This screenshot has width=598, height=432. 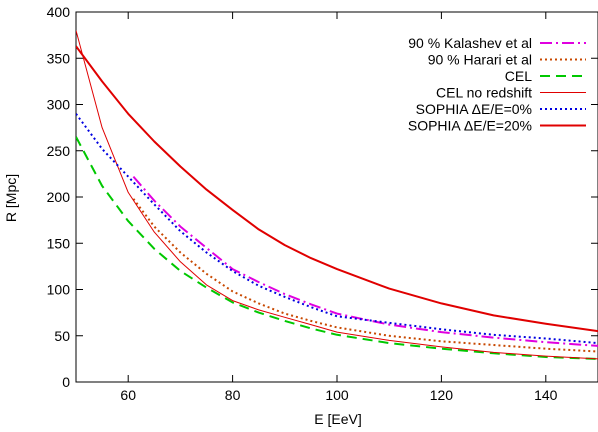 I want to click on y-tick-label: 300, so click(x=59, y=105).